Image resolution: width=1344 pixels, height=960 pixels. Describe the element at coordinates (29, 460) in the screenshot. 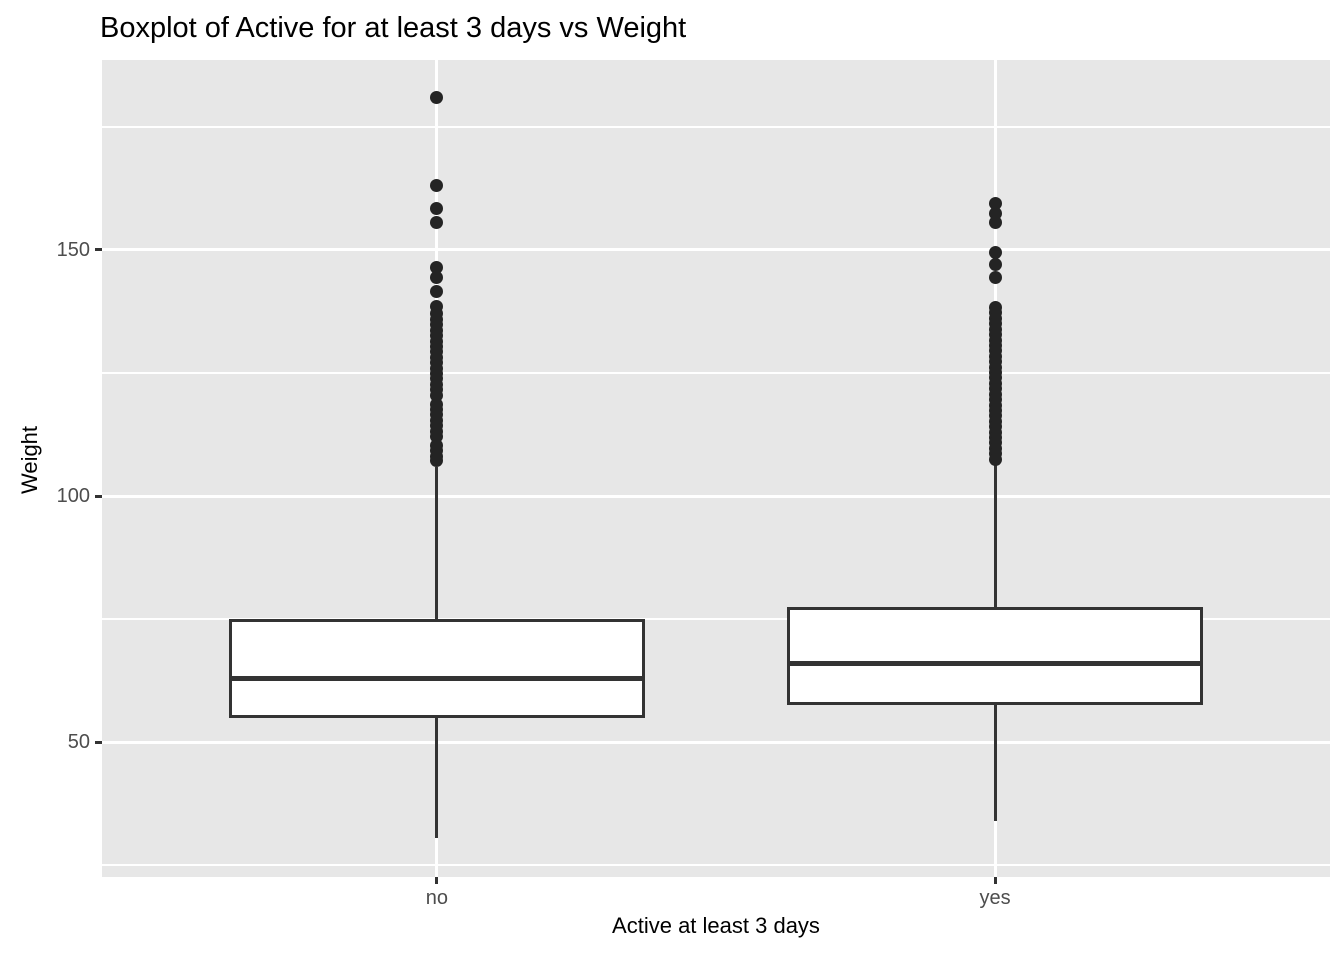

I see `y-axis-title: Weight` at that location.